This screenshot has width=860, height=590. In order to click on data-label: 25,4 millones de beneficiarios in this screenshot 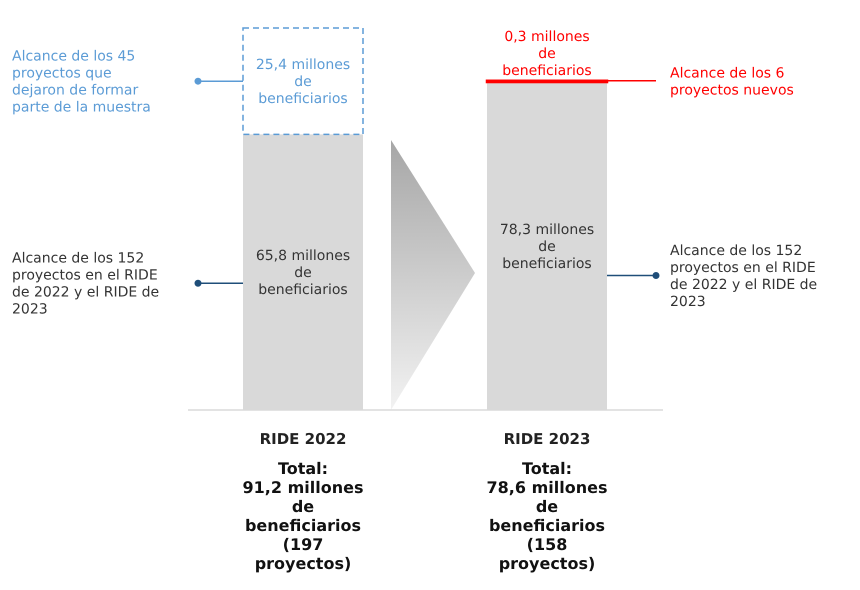, I will do `click(303, 82)`.